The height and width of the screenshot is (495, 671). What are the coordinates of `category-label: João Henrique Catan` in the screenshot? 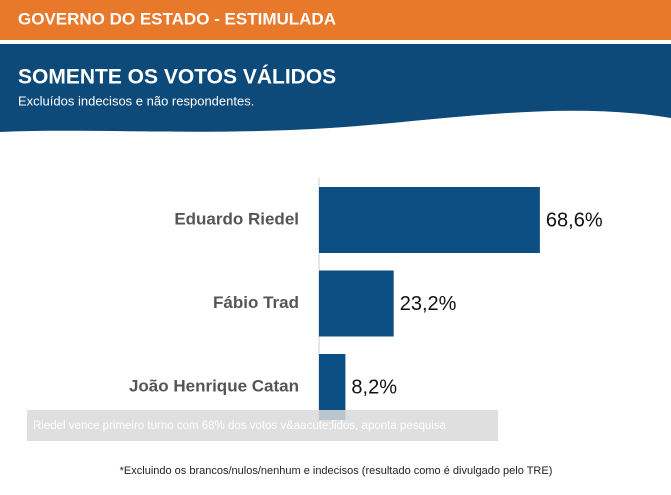 It's located at (214, 385).